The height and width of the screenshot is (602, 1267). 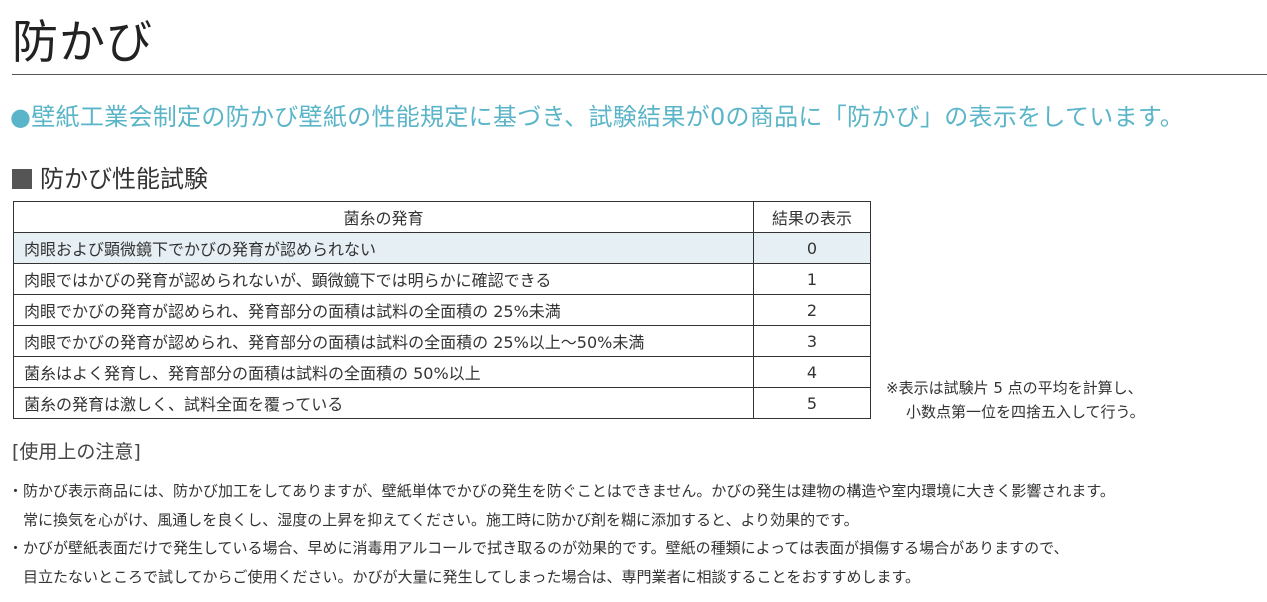 I want to click on growth-description: 肉眼および顕微鏡下でかびの発育が認められない, so click(x=383, y=248).